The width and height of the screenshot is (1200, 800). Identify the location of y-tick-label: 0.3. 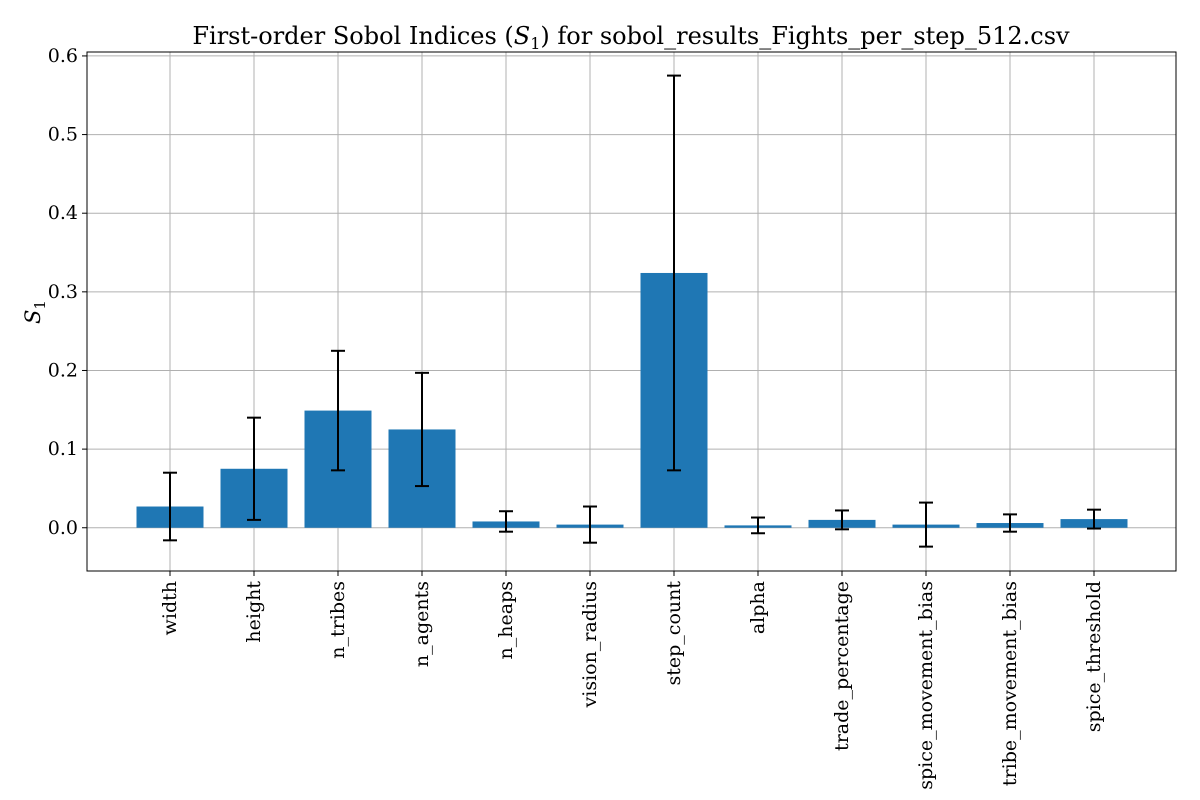
(63, 292).